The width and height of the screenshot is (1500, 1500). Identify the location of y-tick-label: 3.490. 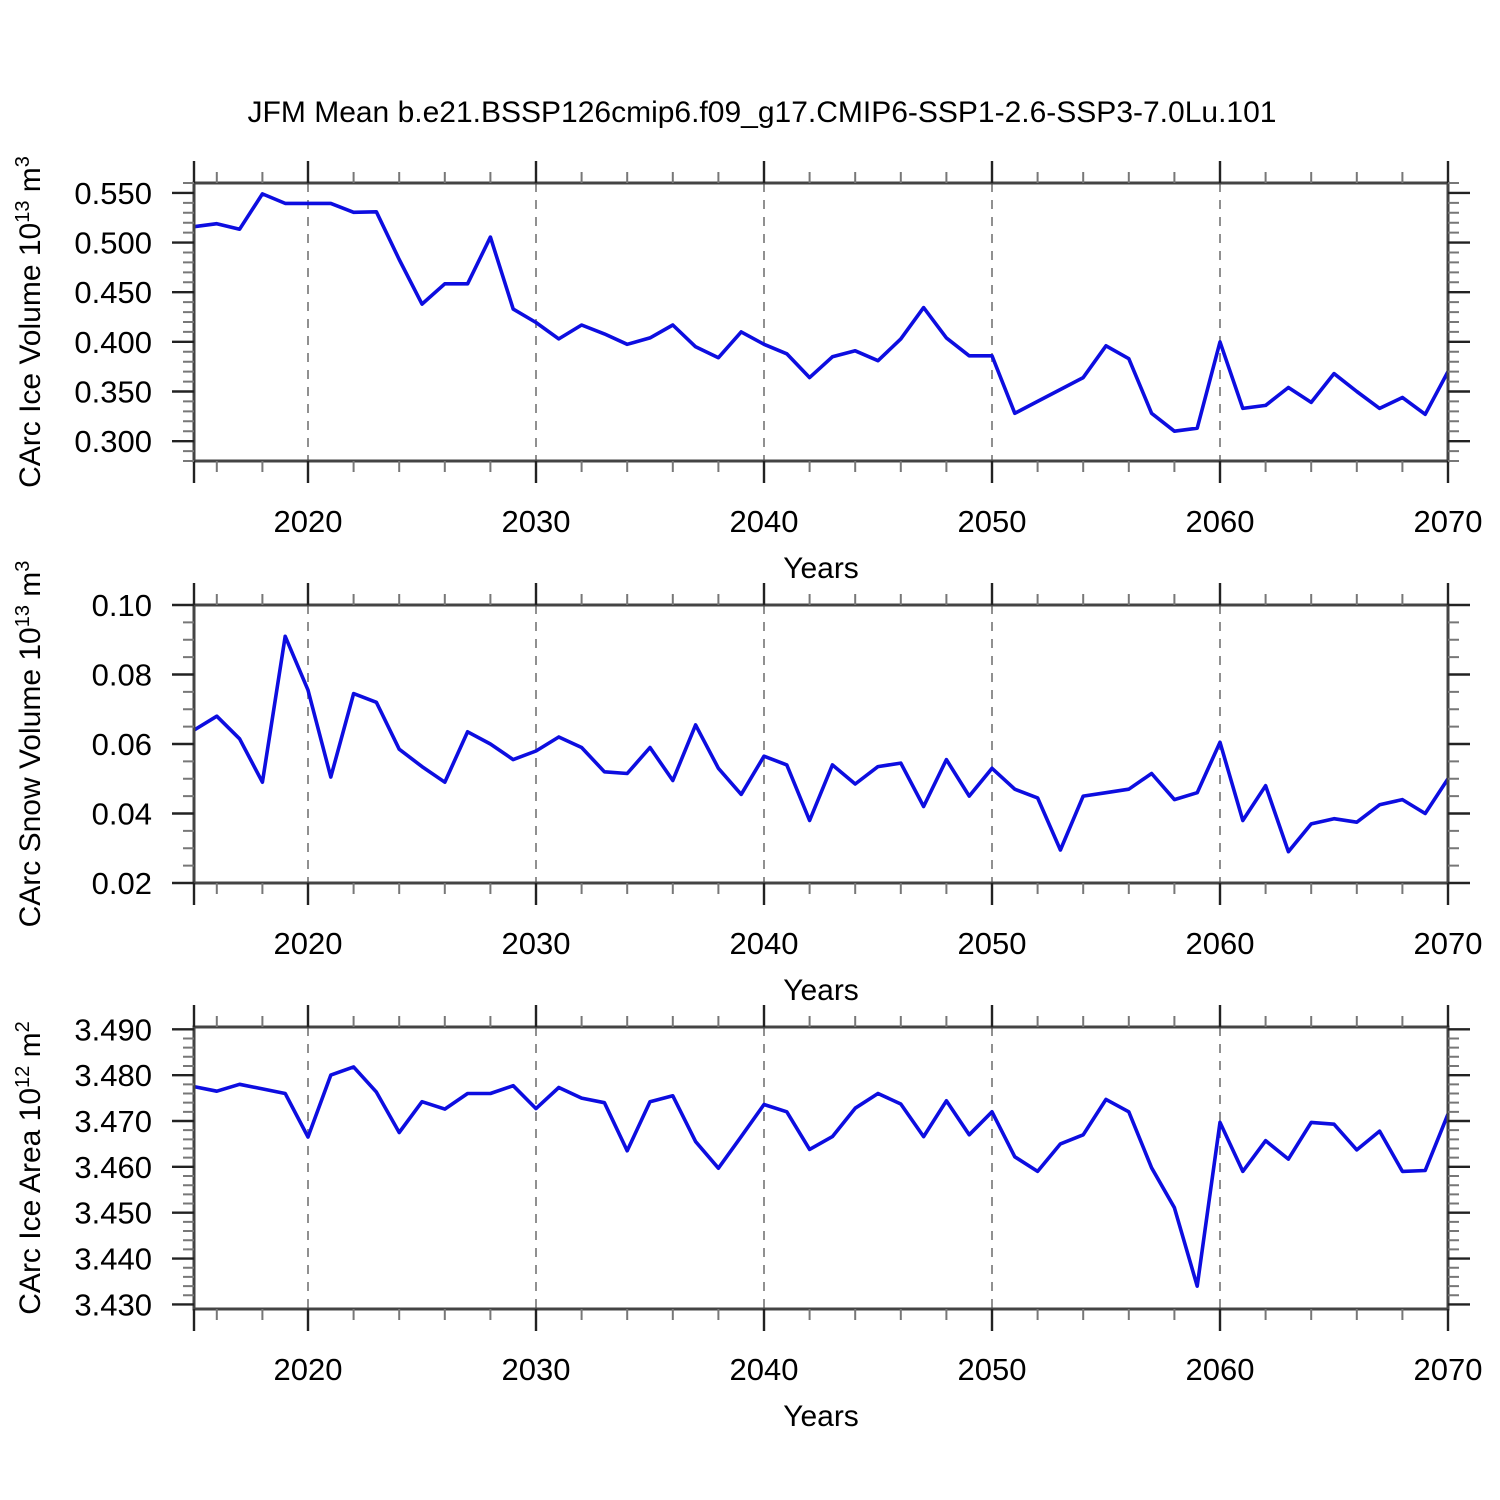
(113, 1029).